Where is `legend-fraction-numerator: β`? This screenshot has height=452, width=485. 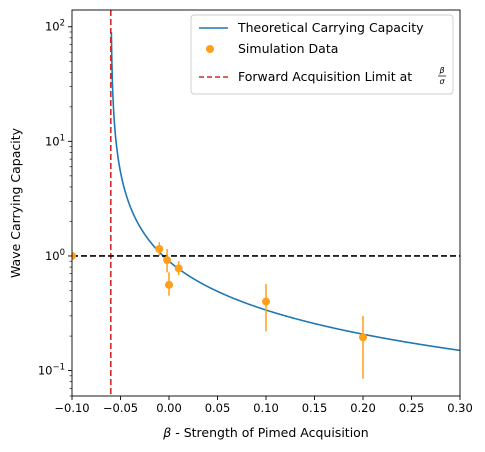 legend-fraction-numerator: β is located at coordinates (441, 70).